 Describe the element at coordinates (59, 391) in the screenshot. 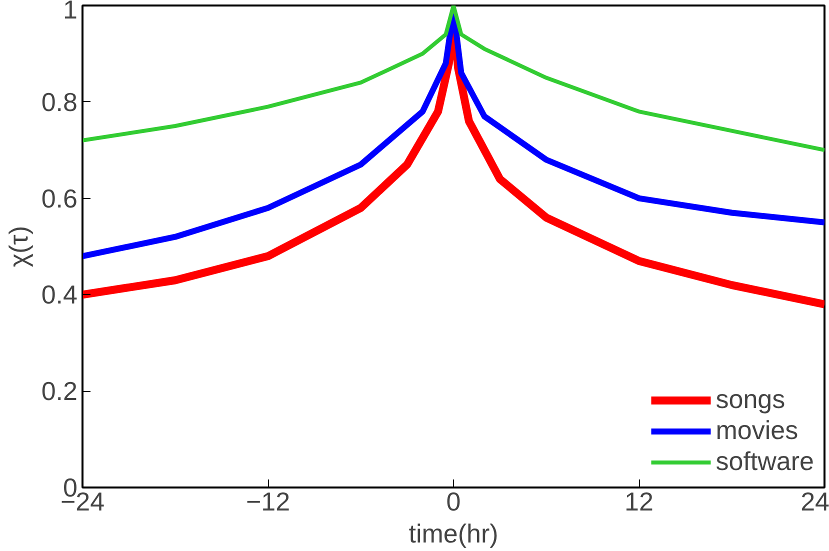

I see `y-tick-label: 0.2` at that location.